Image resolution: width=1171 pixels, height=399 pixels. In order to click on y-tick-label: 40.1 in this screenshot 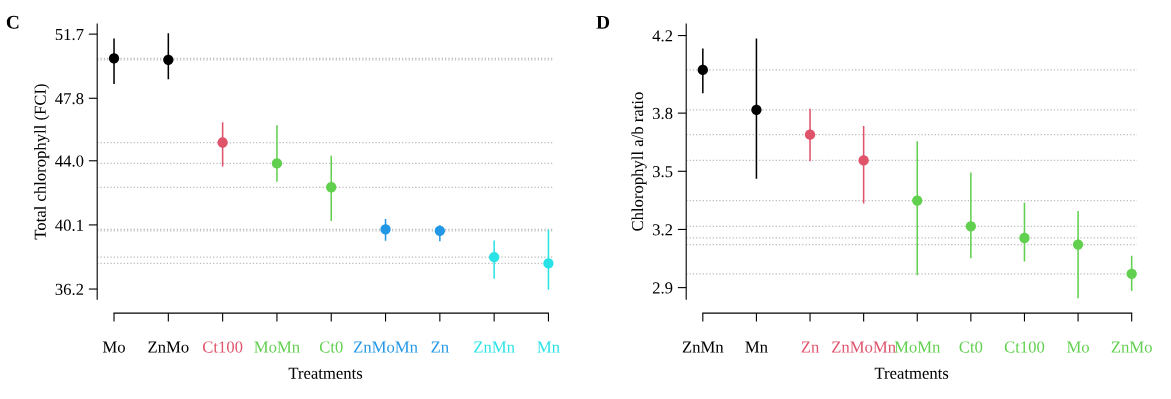, I will do `click(69, 225)`.